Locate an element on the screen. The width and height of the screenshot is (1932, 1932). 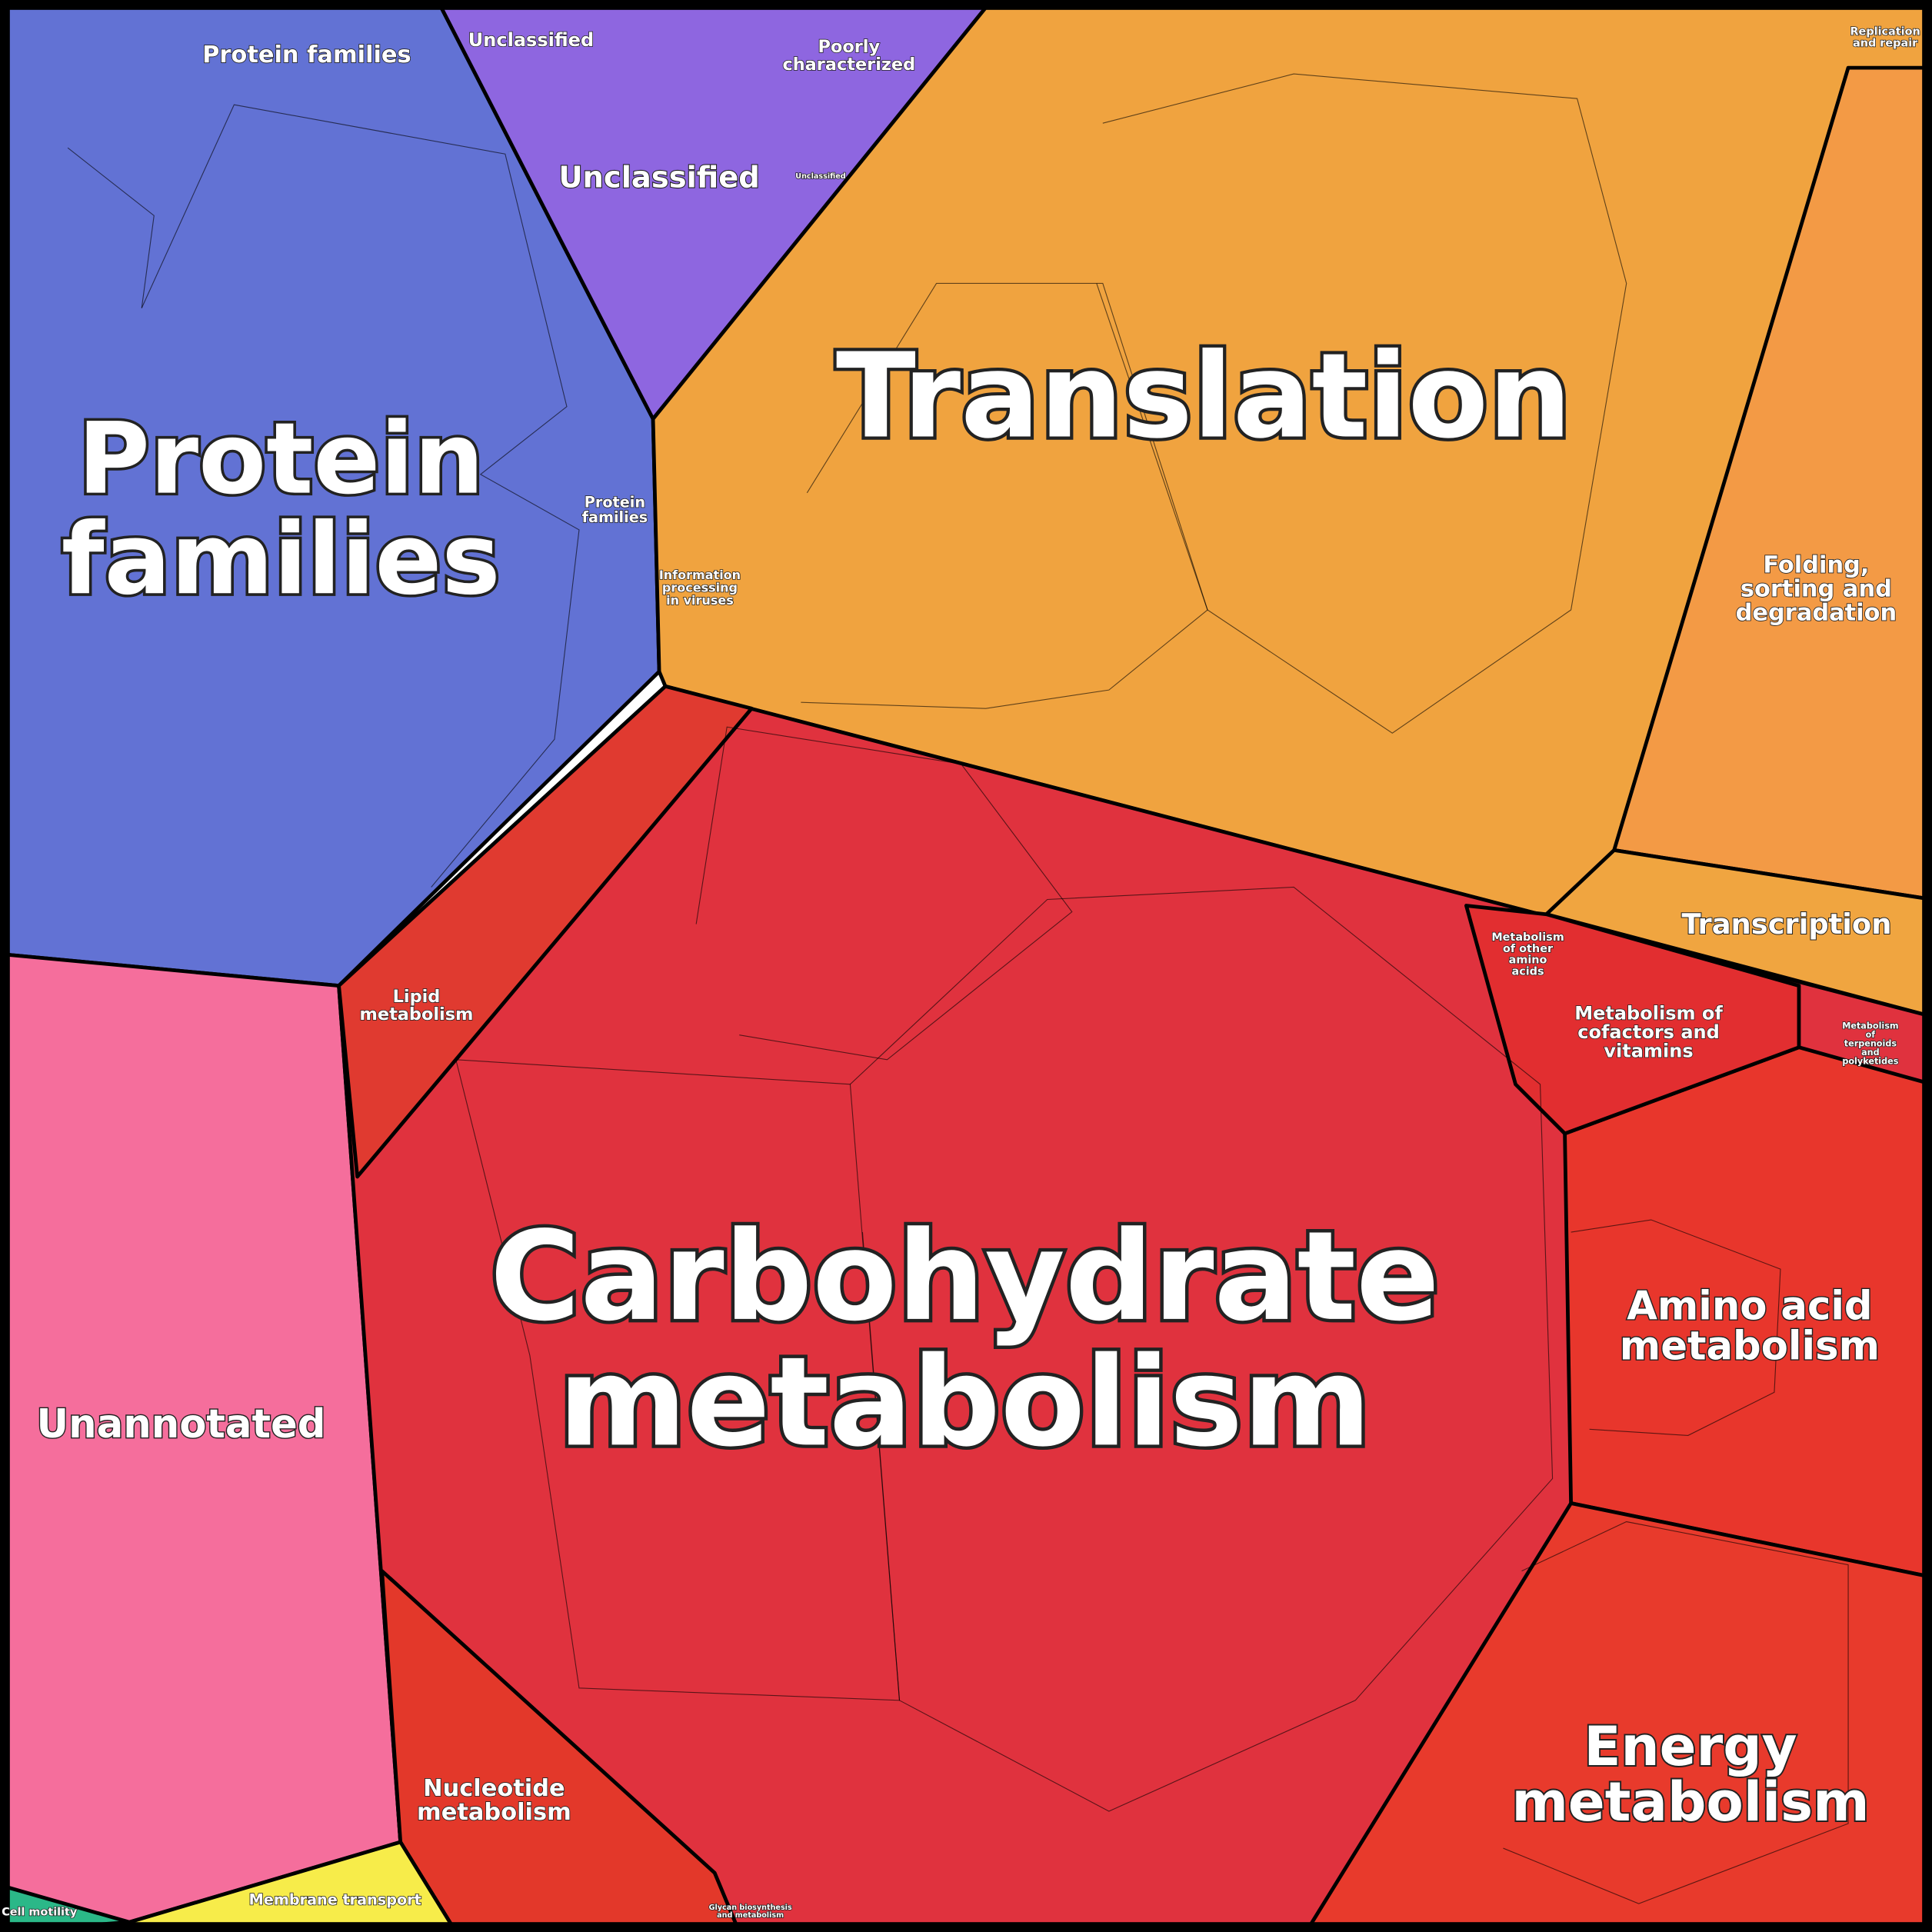
label-line: Carbohydrate is located at coordinates (965, 1276).